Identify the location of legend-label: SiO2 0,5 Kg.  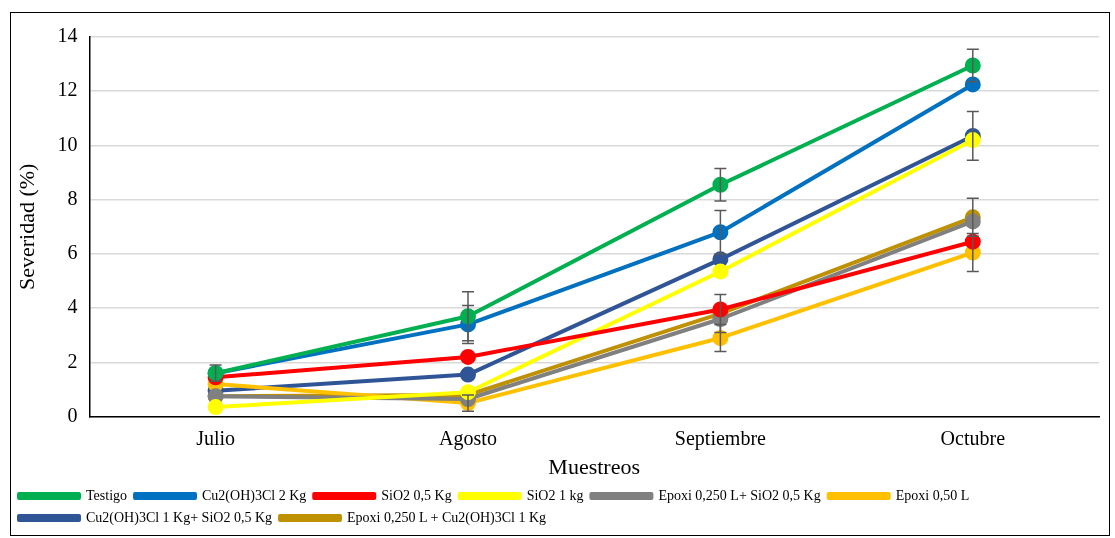
(416, 495).